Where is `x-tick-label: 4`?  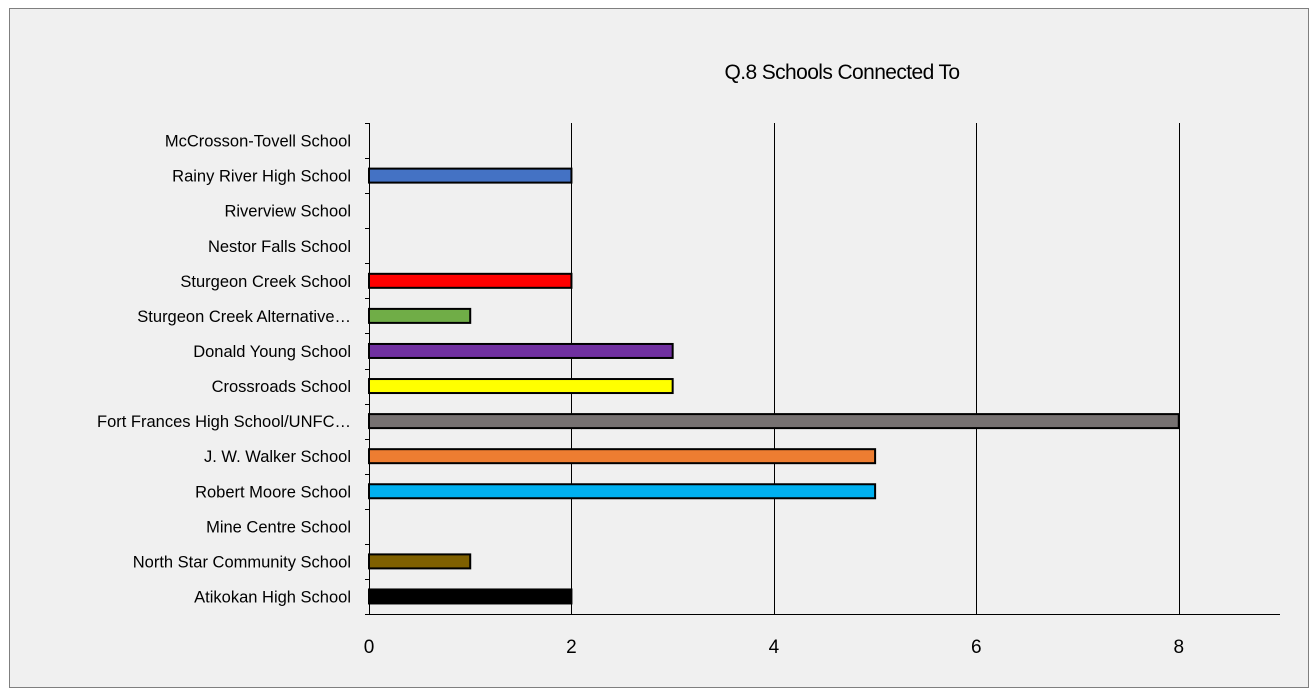 x-tick-label: 4 is located at coordinates (774, 647).